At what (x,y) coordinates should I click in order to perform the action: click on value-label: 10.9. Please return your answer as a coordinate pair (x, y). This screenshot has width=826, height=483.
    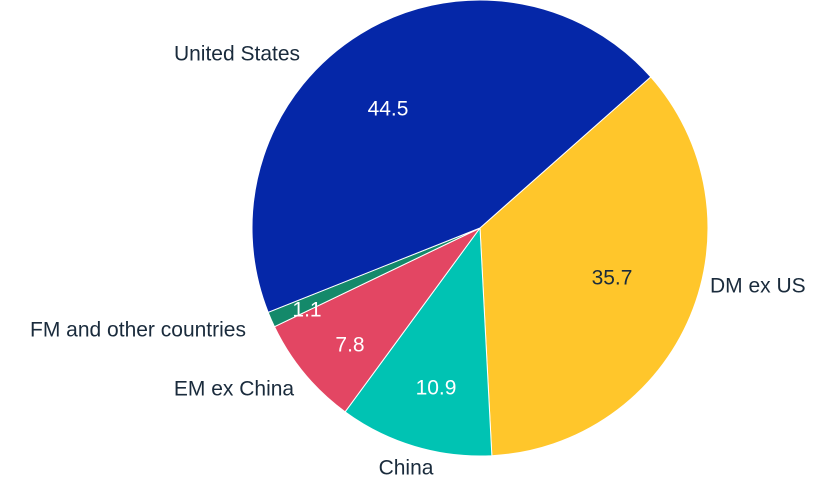
    Looking at the image, I should click on (436, 388).